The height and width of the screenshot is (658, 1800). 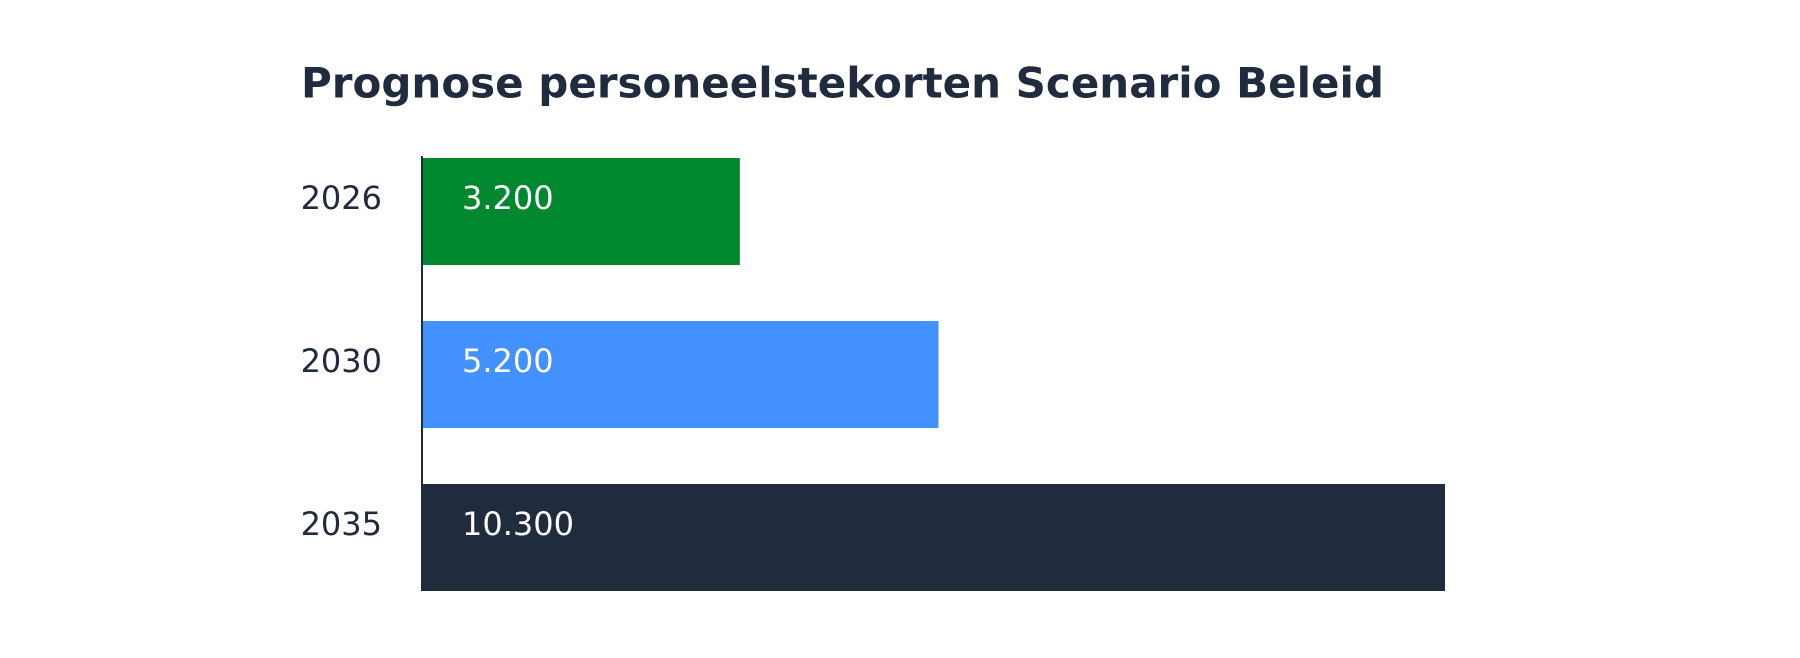 What do you see at coordinates (508, 198) in the screenshot?
I see `value-label: 3.200` at bounding box center [508, 198].